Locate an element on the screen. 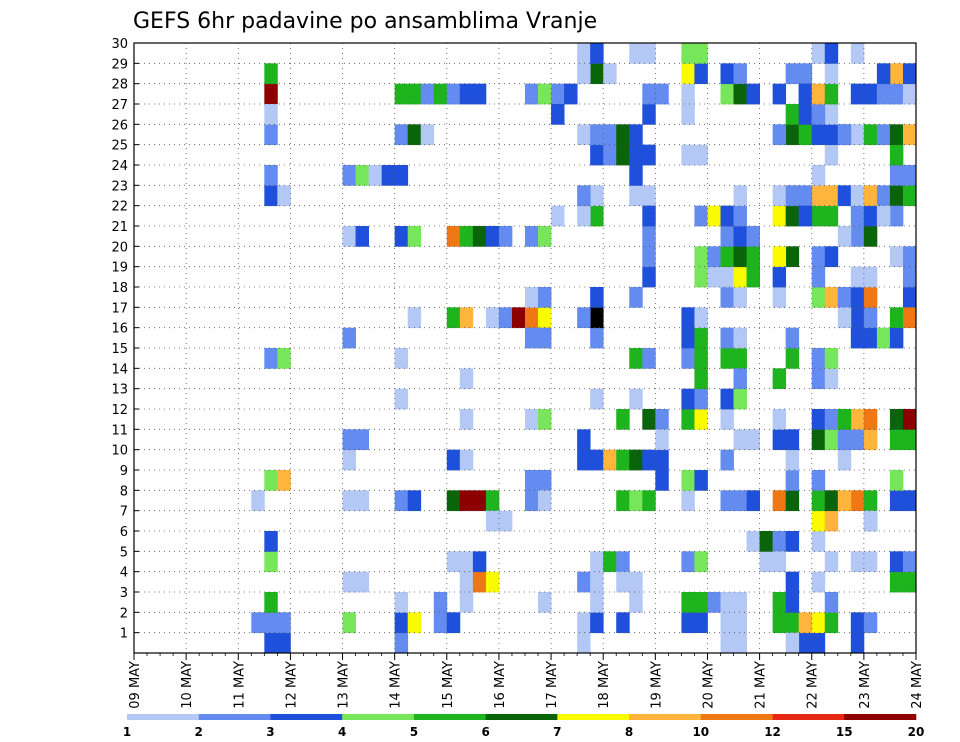 This screenshot has width=960, height=742. y-tick-label: 21 is located at coordinates (119, 227).